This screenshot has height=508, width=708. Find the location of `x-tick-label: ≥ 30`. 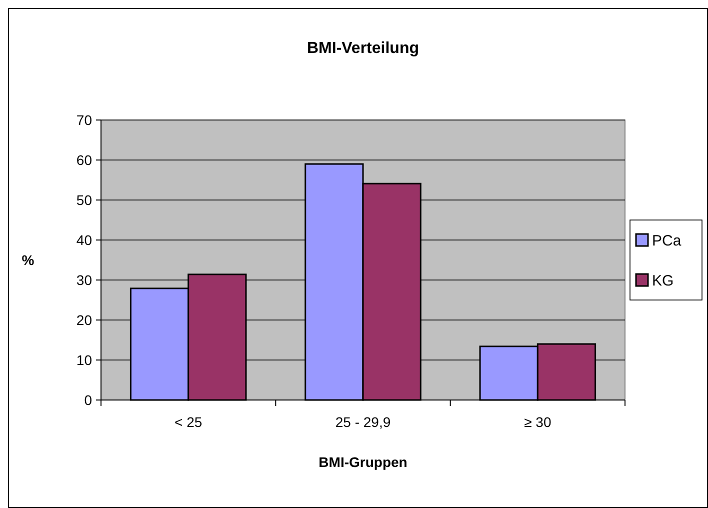

x-tick-label: ≥ 30 is located at coordinates (538, 422).